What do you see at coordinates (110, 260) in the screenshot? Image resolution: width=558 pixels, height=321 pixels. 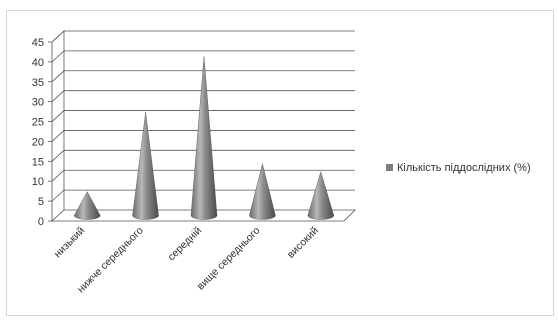 I see `x-tick-label: нижче середнього` at bounding box center [110, 260].